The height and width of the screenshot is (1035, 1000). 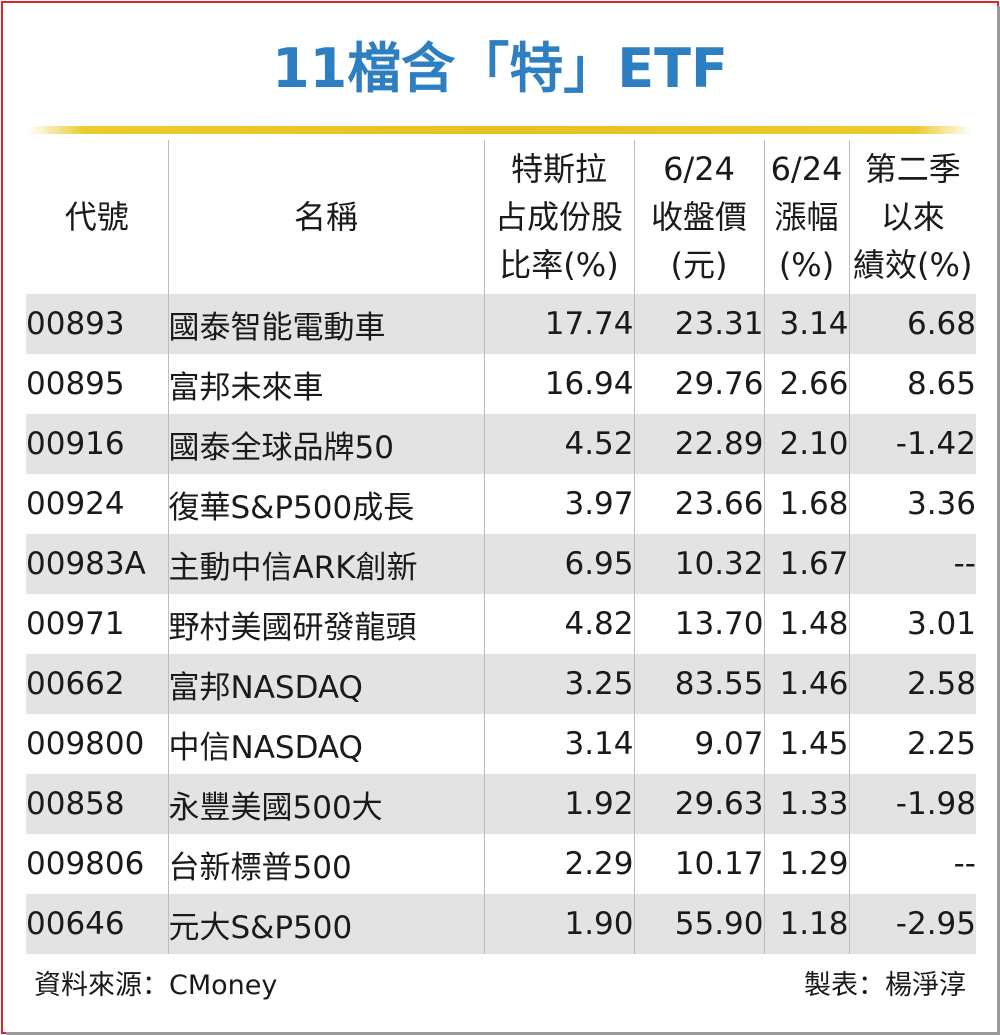 What do you see at coordinates (806, 684) in the screenshot?
I see `cell-change: 1.46` at bounding box center [806, 684].